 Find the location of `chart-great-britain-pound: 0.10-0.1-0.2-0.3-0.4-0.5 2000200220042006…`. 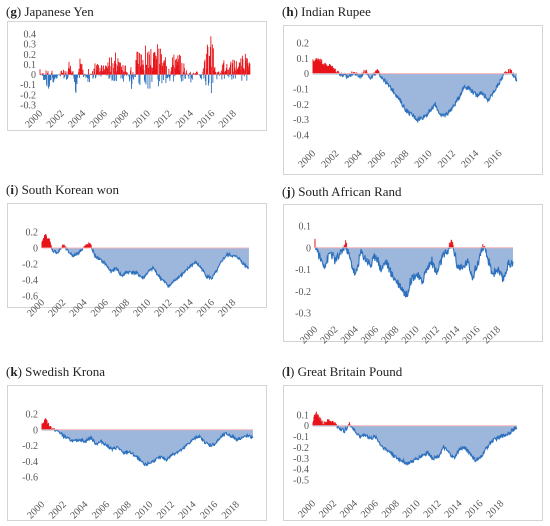

chart-great-britain-pound: 0.10-0.1-0.2-0.3-0.4-0.5 2000200220042006… is located at coordinates (405, 465).